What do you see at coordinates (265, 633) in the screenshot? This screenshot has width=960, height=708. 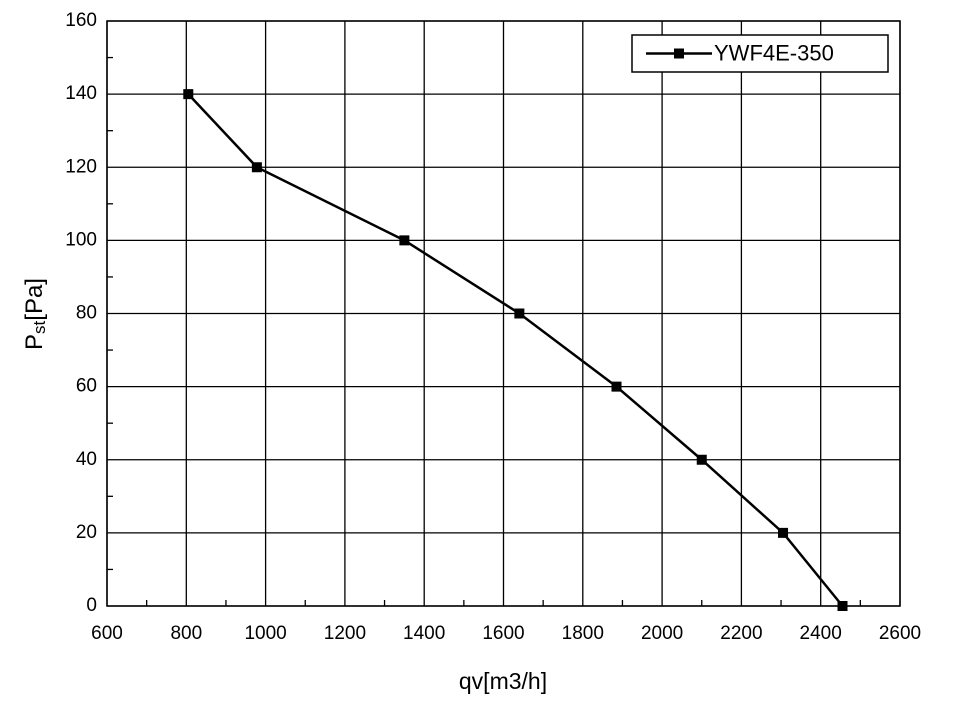 I see `x-tick-label: 1000` at bounding box center [265, 633].